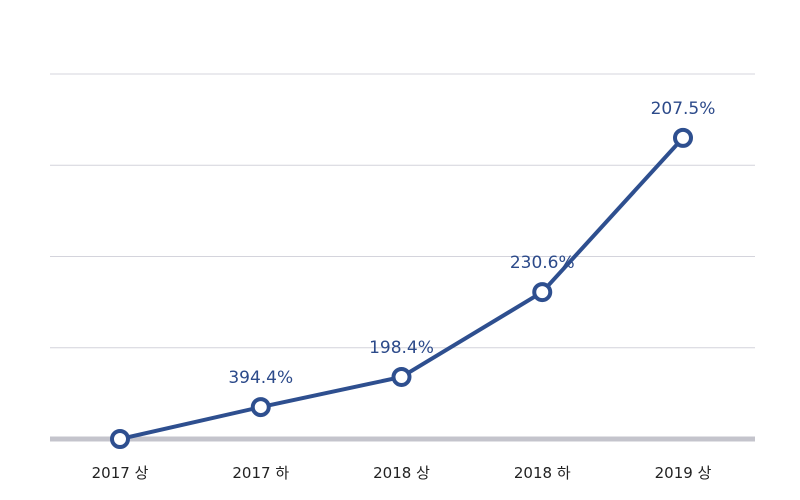  Describe the element at coordinates (542, 263) in the screenshot. I see `data-label: 230.6%` at that location.